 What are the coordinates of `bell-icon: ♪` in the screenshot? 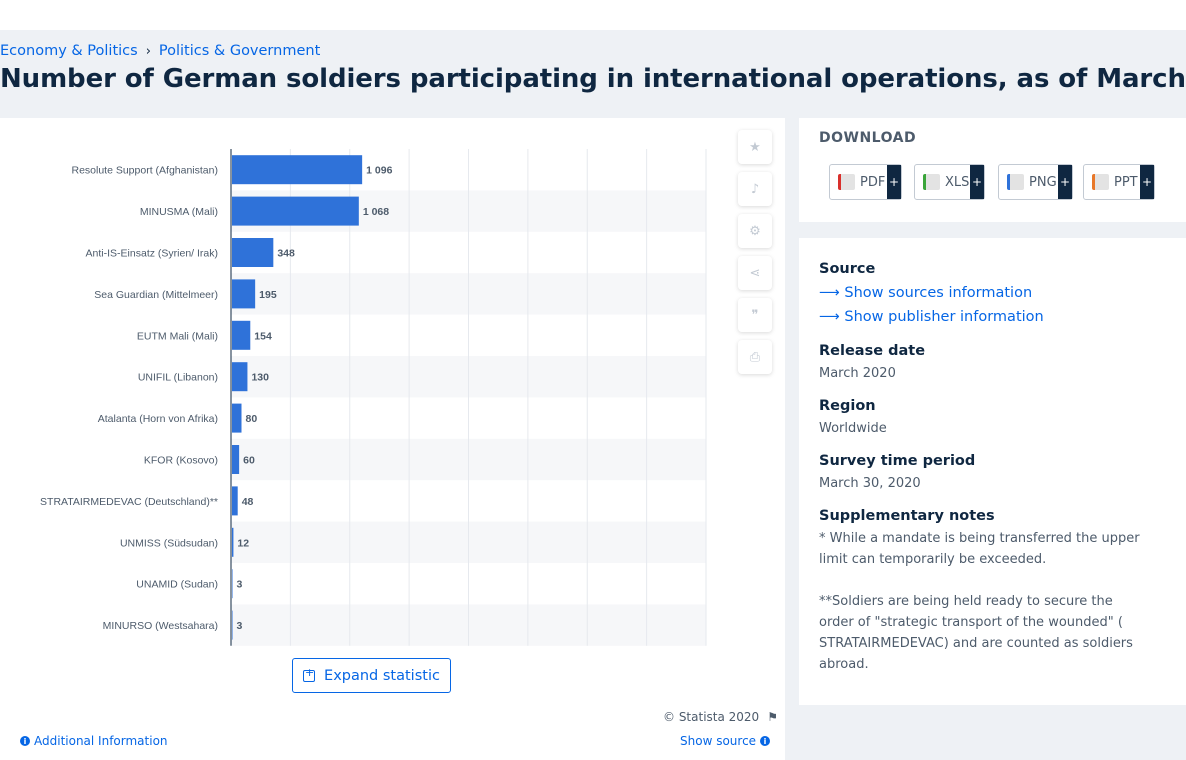 It's located at (755, 189).